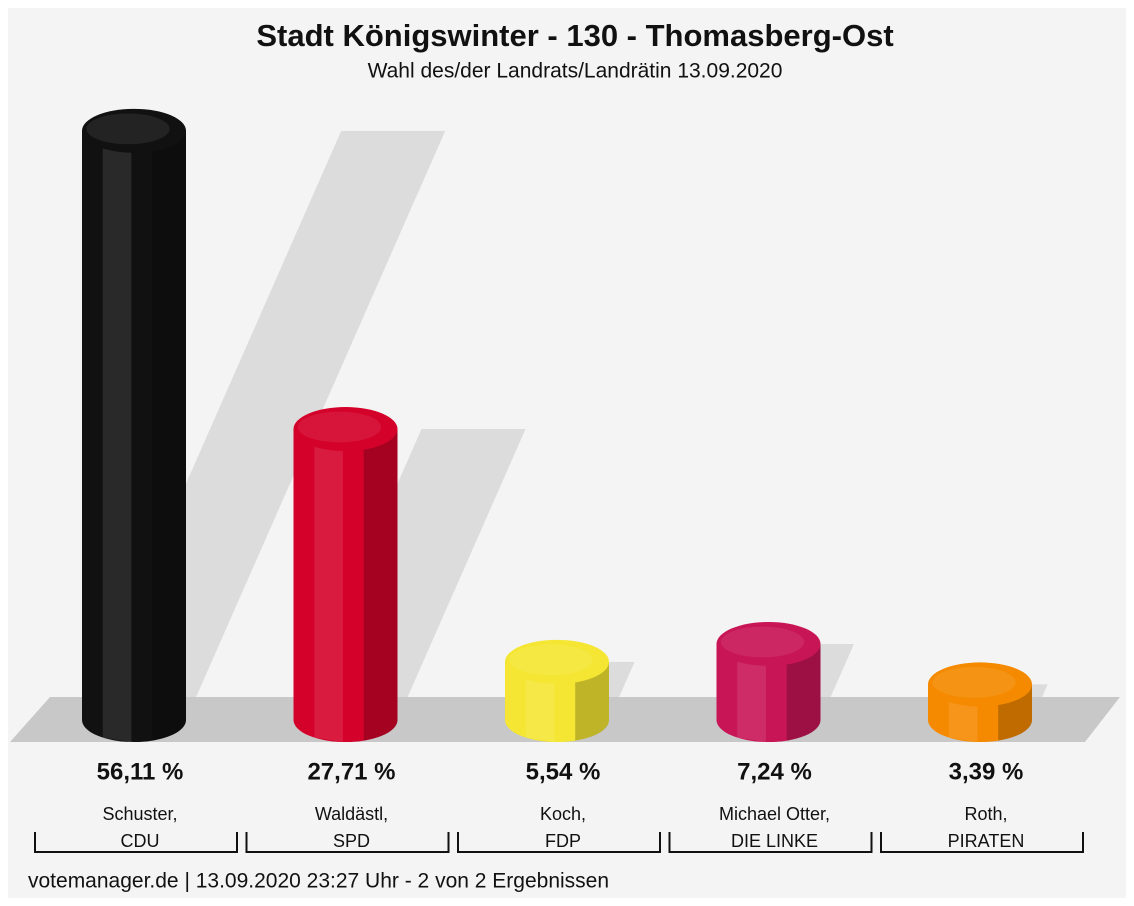  What do you see at coordinates (139, 814) in the screenshot?
I see `category-label: Schuster,` at bounding box center [139, 814].